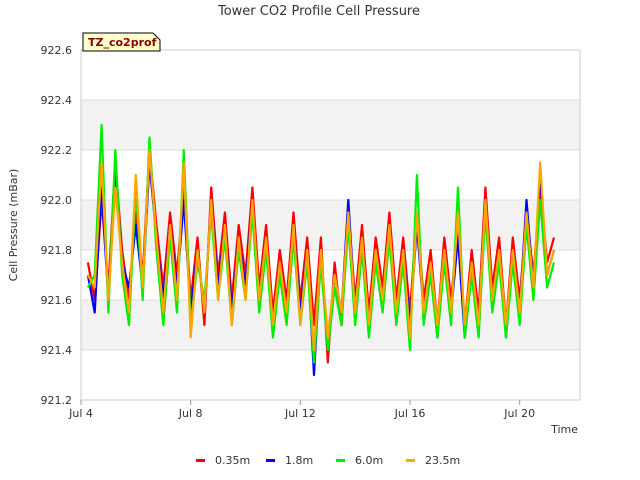  I want to click on y-tick-label: 921.2, so click(57, 400).